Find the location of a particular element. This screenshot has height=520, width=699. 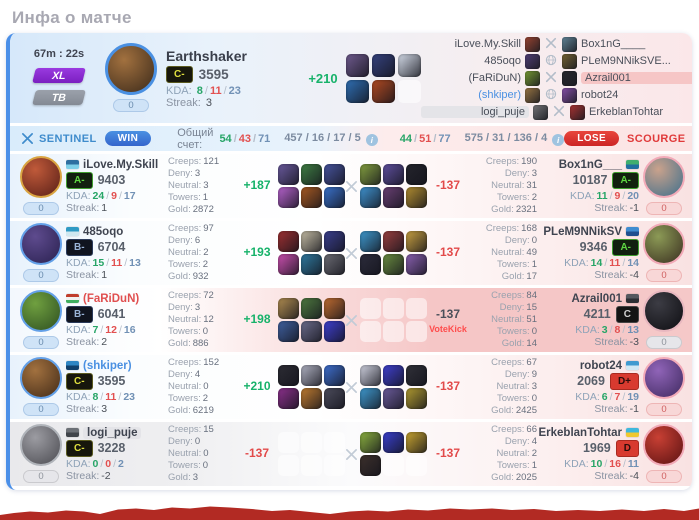

player-name: logi_puje is located at coordinates (117, 432).